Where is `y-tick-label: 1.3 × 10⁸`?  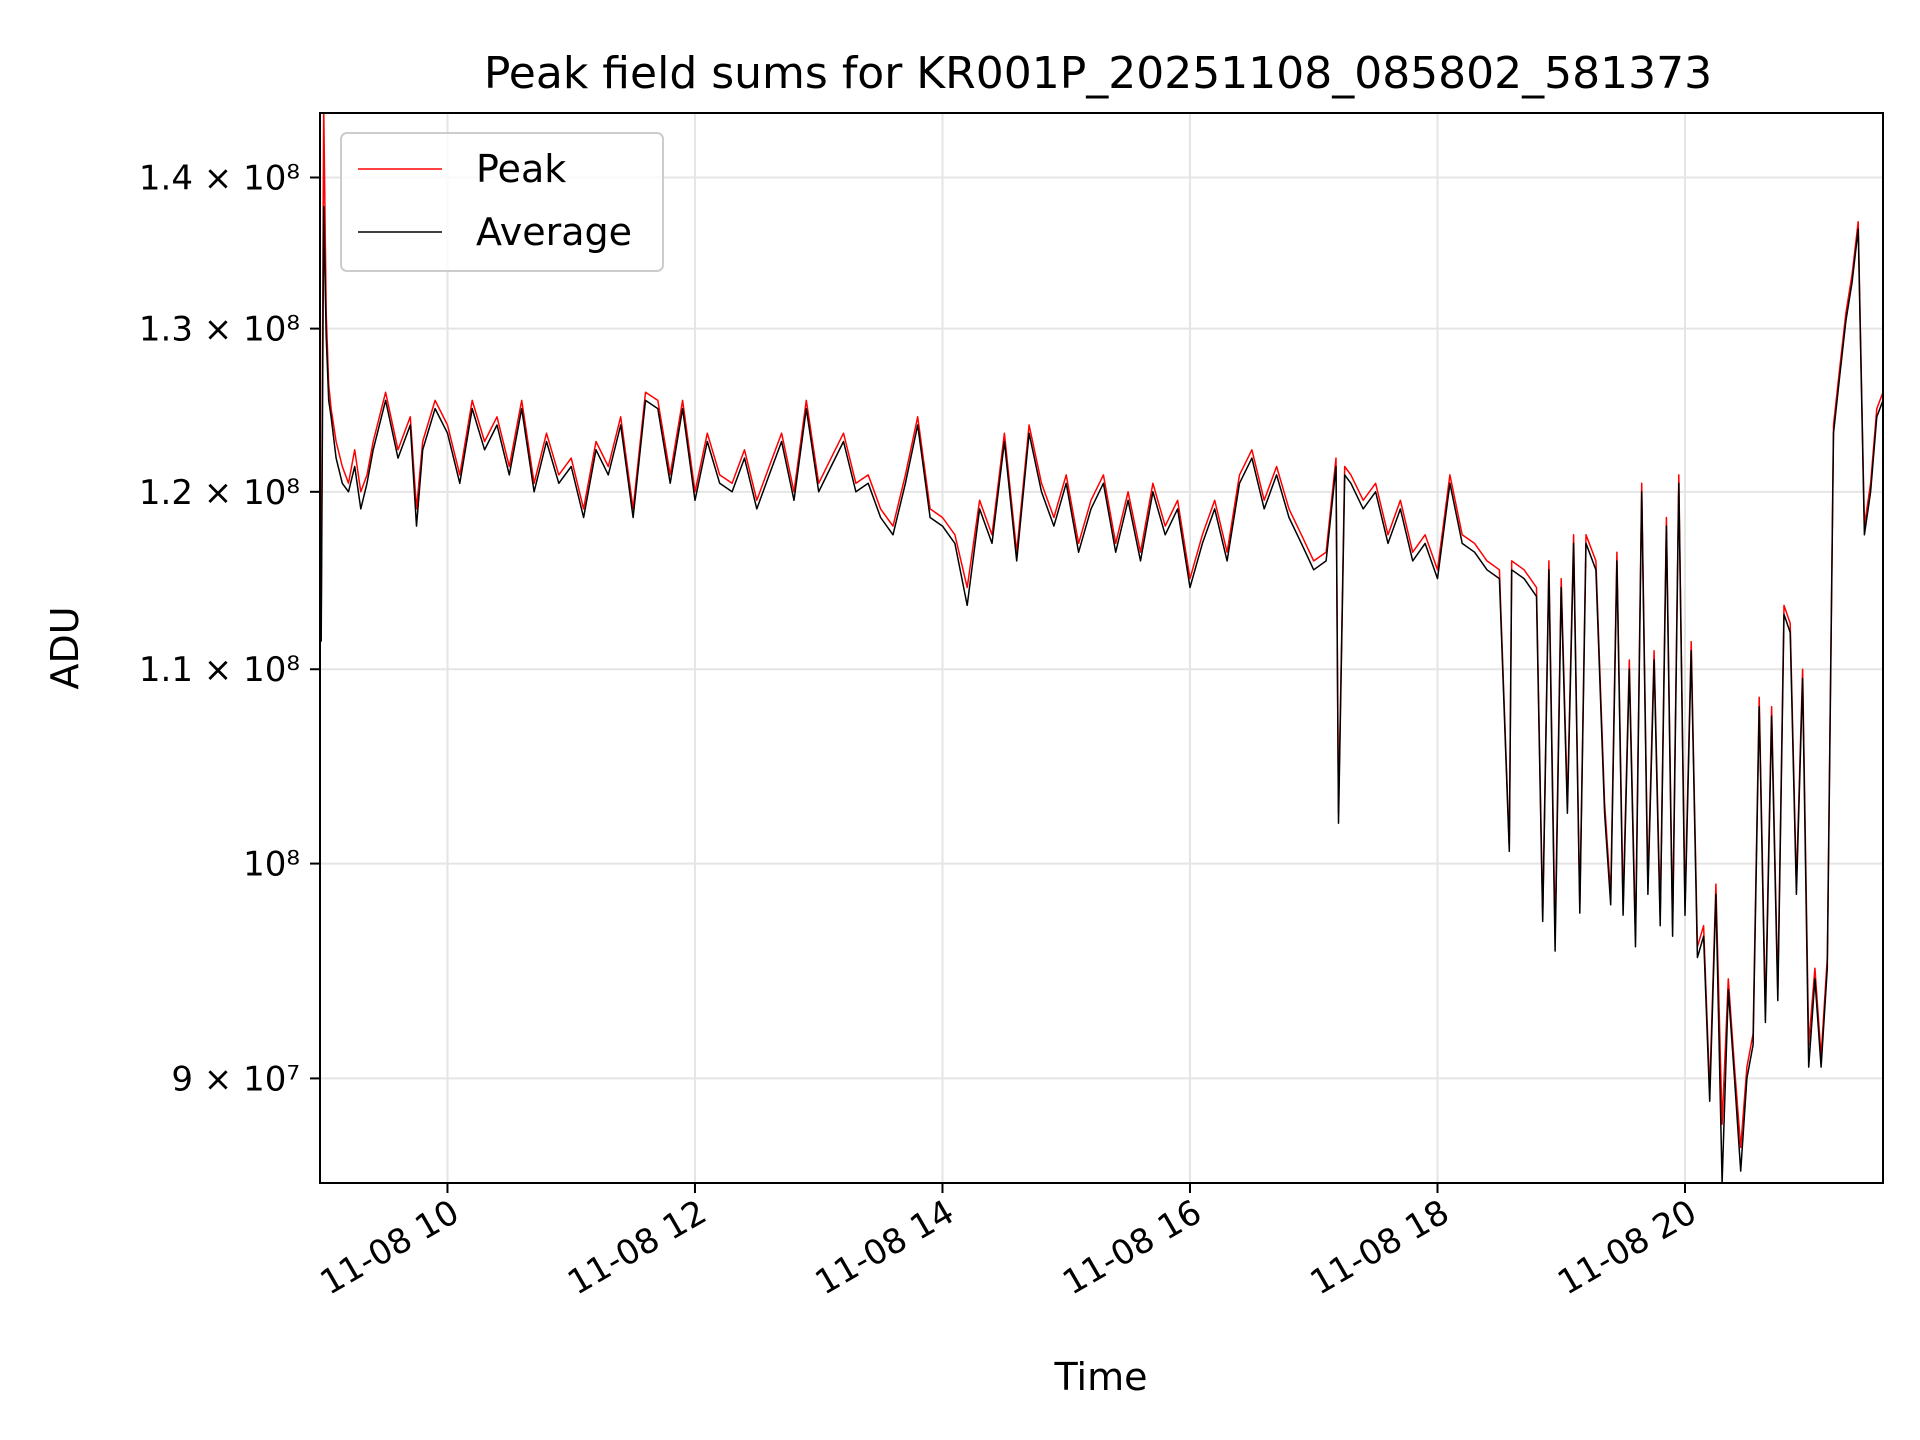 y-tick-label: 1.3 × 10⁸ is located at coordinates (219, 330).